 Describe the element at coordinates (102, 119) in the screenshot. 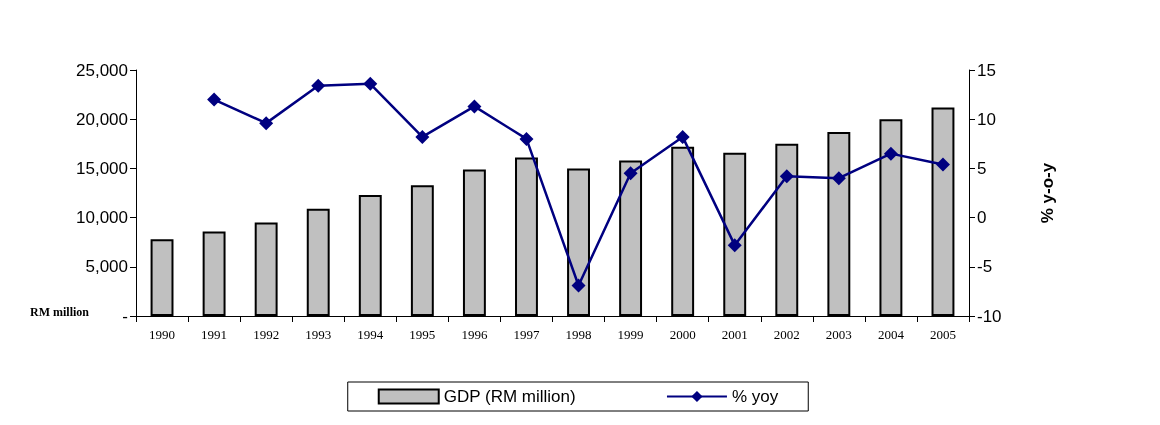

I see `y-tick-label: 20,000` at that location.